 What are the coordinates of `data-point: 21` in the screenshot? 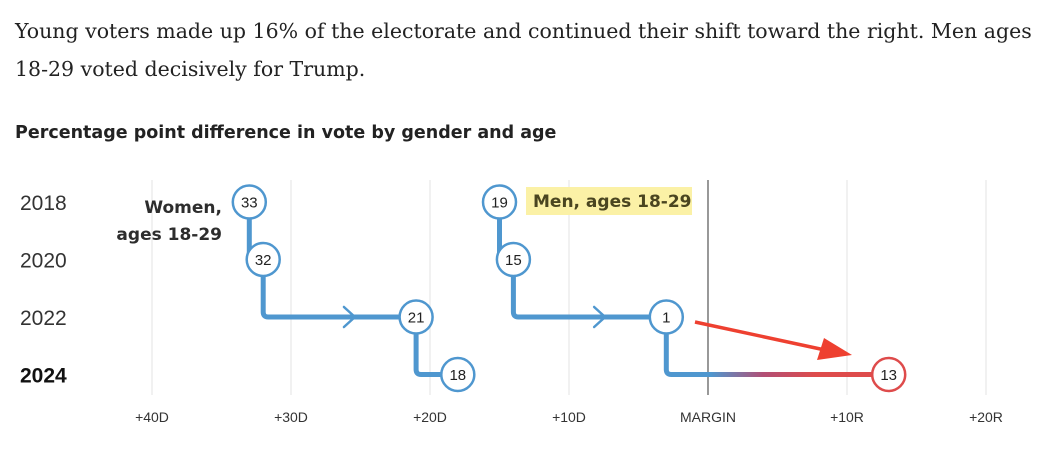 It's located at (416, 317).